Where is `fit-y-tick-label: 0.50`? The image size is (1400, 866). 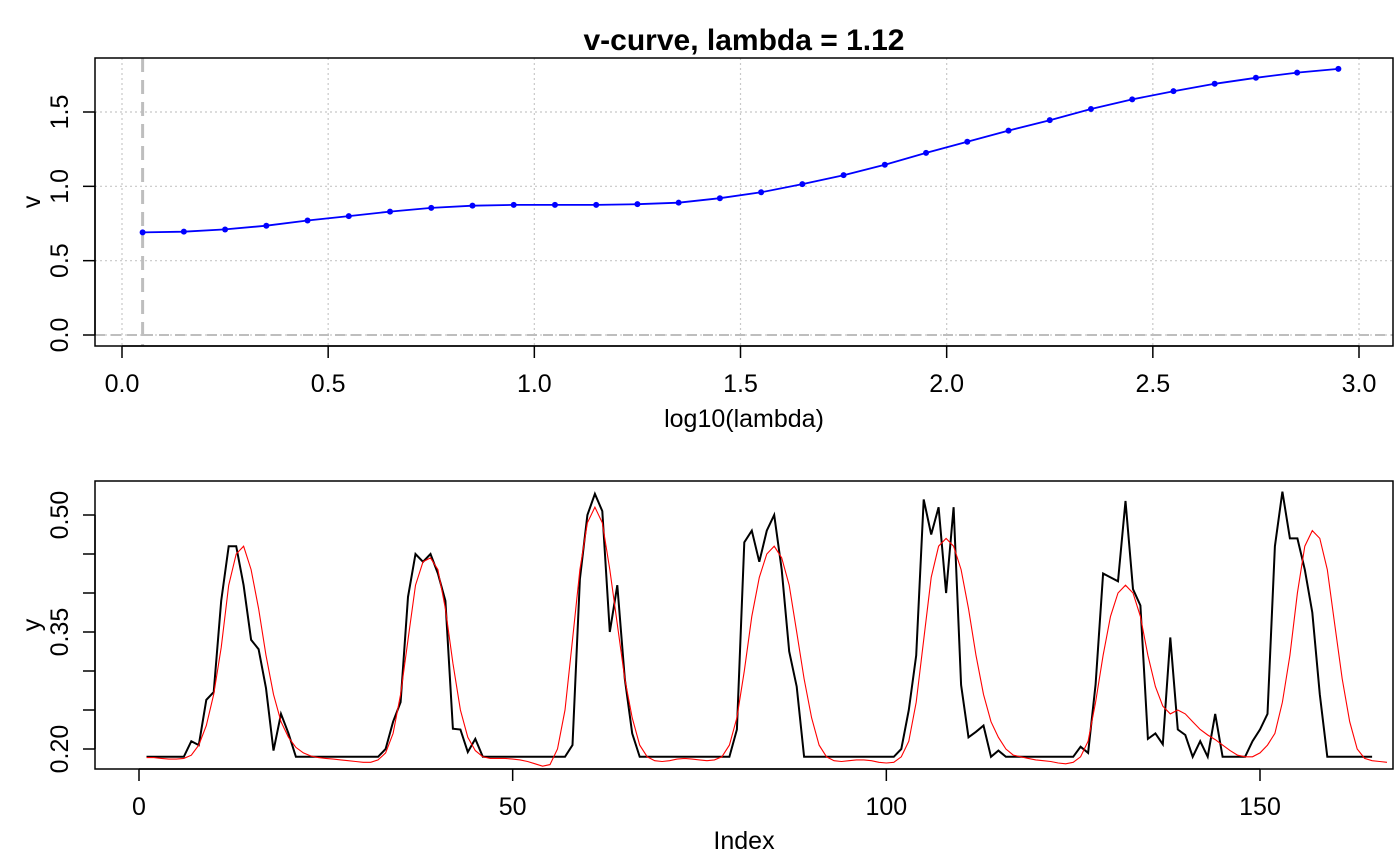
fit-y-tick-label: 0.50 is located at coordinates (60, 515).